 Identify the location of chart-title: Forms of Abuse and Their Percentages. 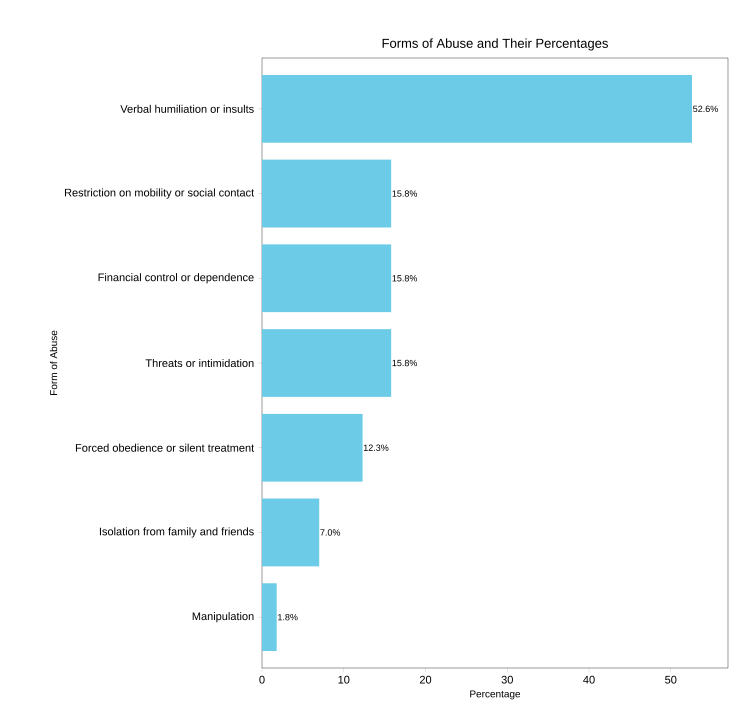
(495, 44).